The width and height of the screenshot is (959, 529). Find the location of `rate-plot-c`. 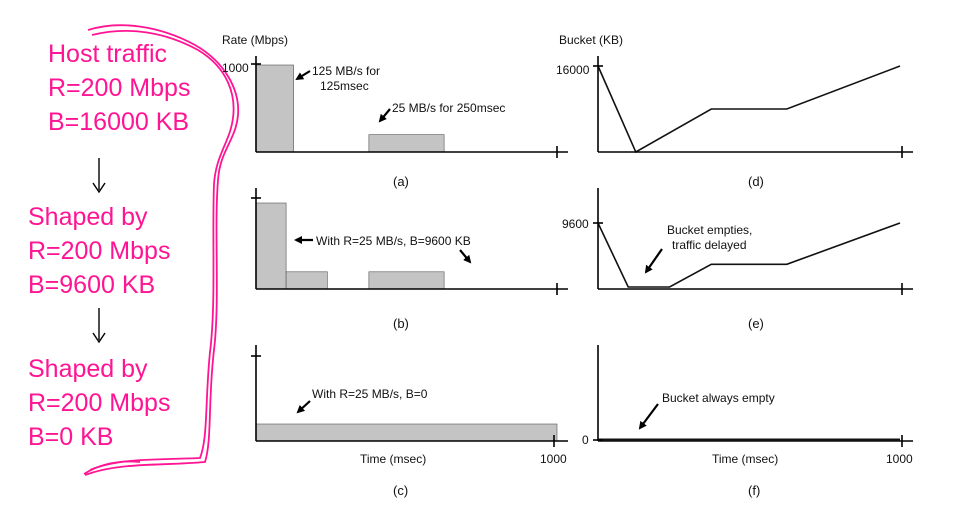

rate-plot-c is located at coordinates (406, 432).